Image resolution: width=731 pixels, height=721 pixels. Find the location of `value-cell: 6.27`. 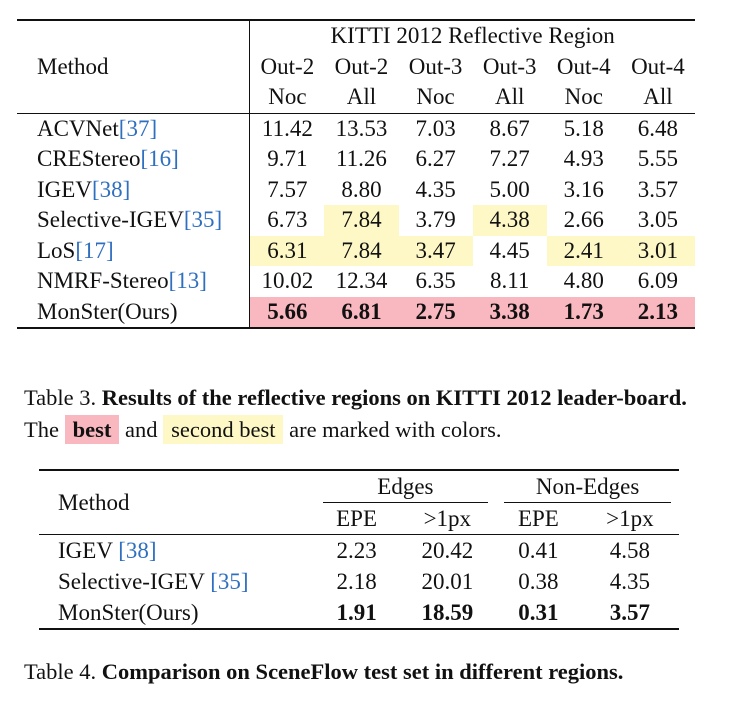

value-cell: 6.27 is located at coordinates (435, 158).